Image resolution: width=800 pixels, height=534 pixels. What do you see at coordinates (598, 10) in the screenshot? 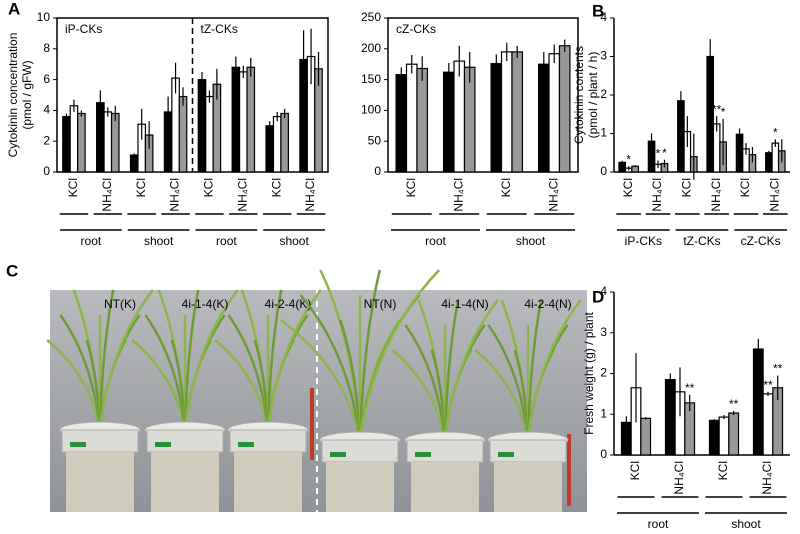
I see `panel-label: B` at bounding box center [598, 10].